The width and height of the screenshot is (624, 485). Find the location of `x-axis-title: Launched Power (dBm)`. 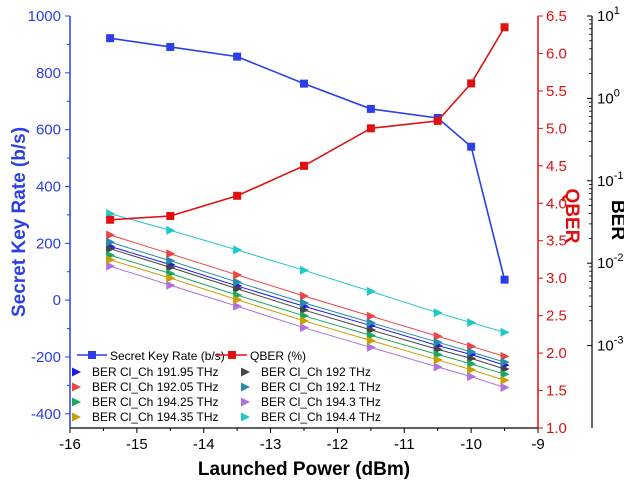

x-axis-title: Launched Power (dBm) is located at coordinates (304, 469).